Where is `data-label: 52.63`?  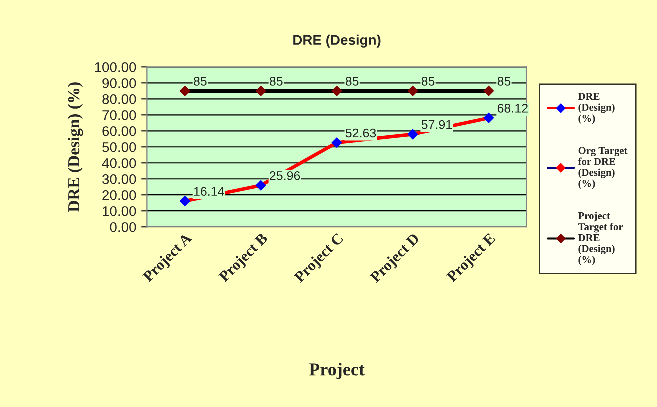 data-label: 52.63 is located at coordinates (361, 133).